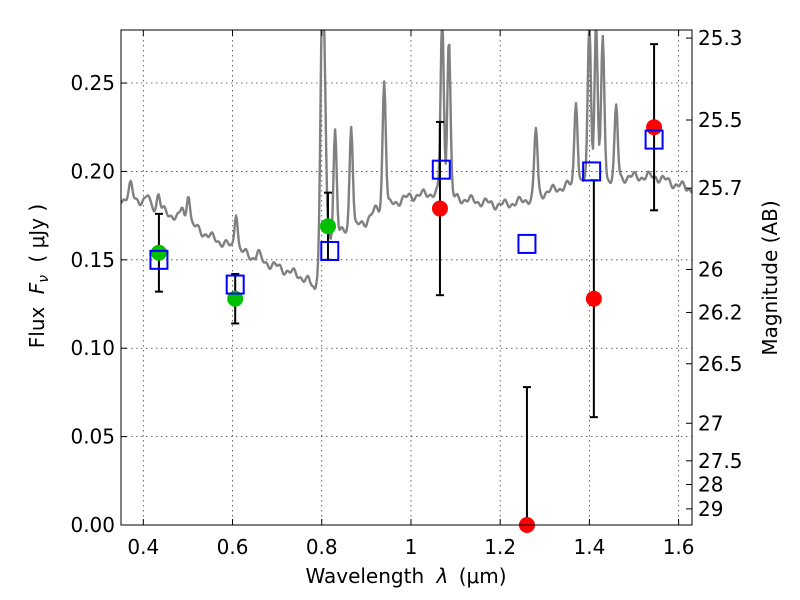 This screenshot has height=600, width=800. I want to click on y-axis-label-subscript: ν, so click(44, 279).